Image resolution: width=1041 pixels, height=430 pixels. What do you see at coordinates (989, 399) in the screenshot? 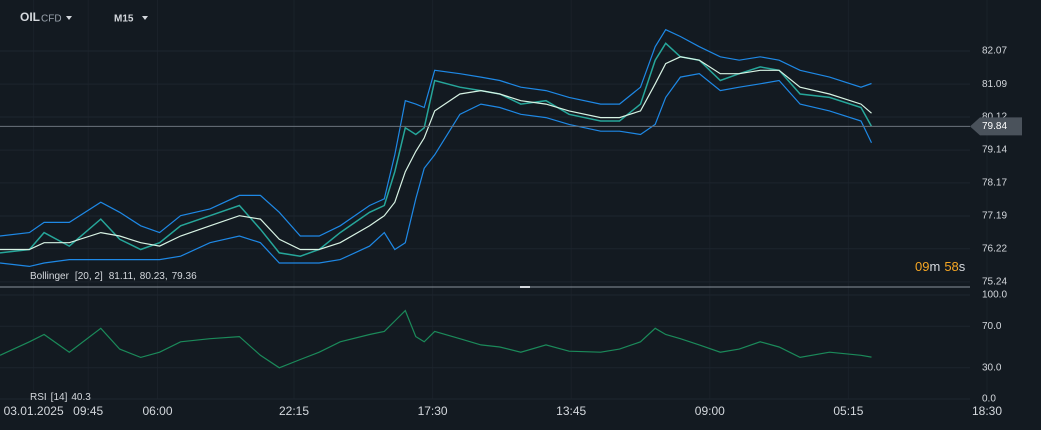
I see `y-tick-label: 0.0` at bounding box center [989, 399].